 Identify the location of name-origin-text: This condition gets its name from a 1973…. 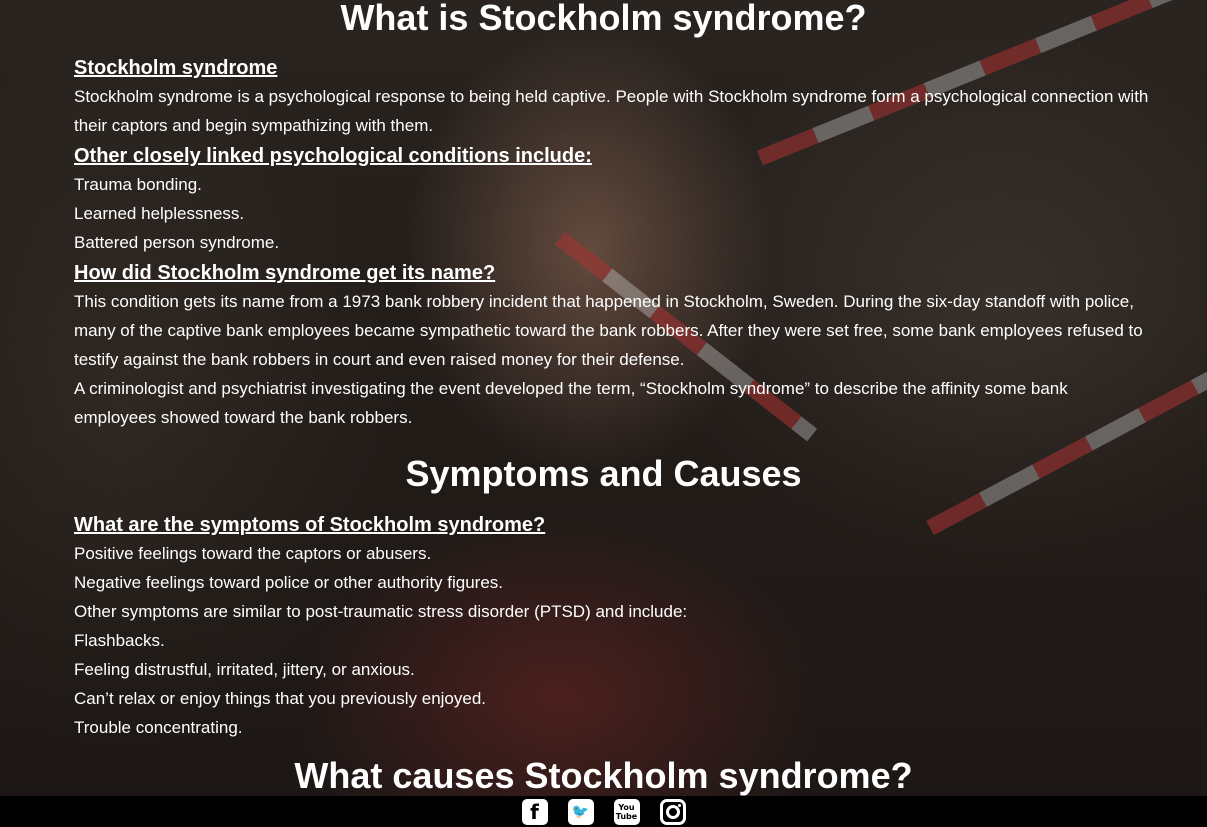
(608, 330).